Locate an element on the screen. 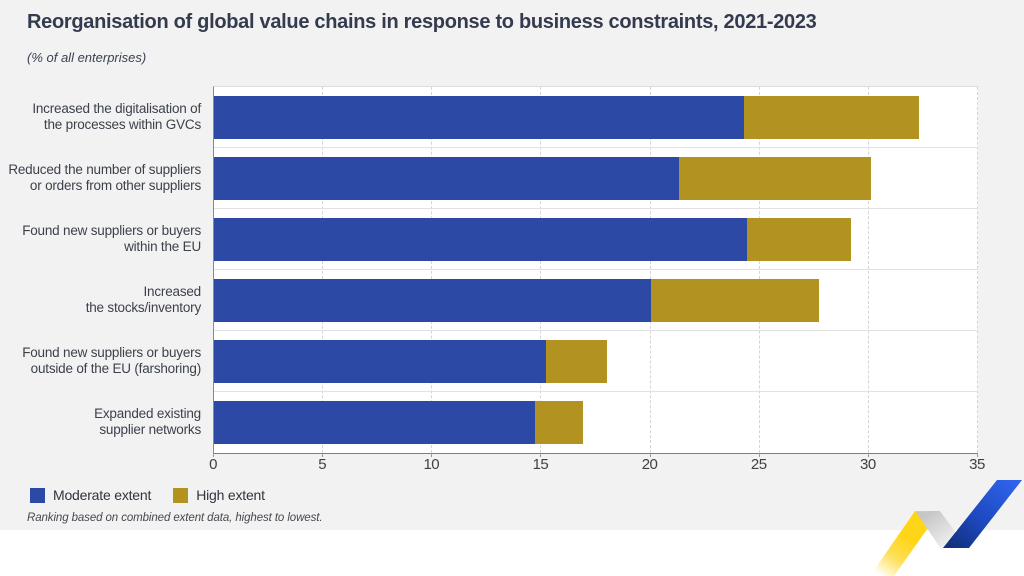  legend-item: Moderate extent is located at coordinates (90, 495).